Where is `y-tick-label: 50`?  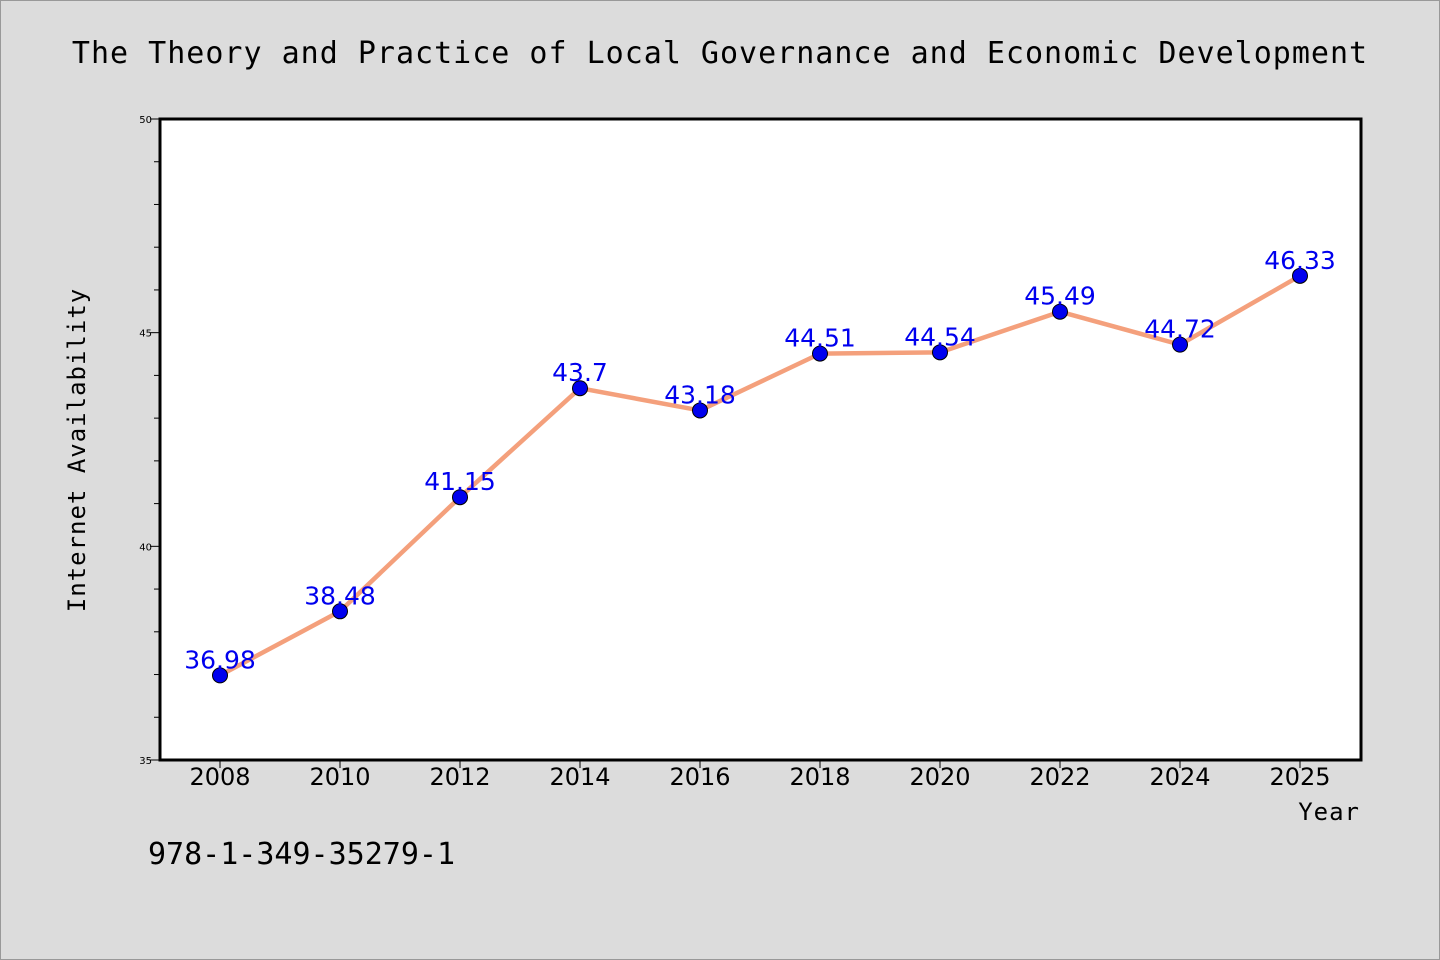
y-tick-label: 50 is located at coordinates (145, 120).